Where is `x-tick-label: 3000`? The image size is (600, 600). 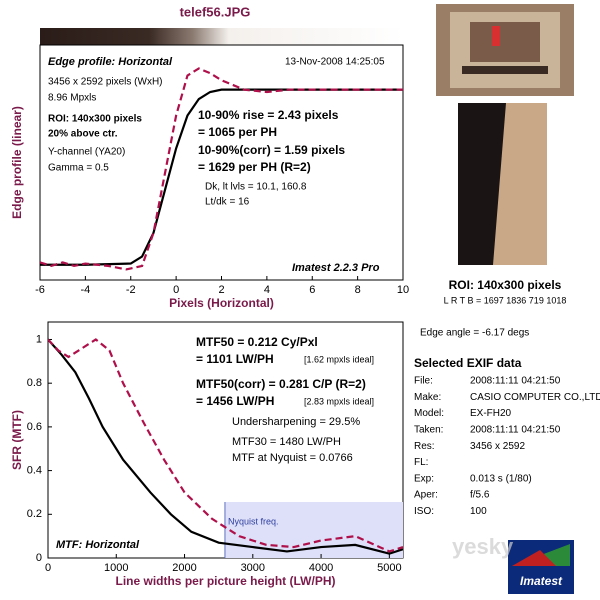 x-tick-label: 3000 is located at coordinates (253, 568).